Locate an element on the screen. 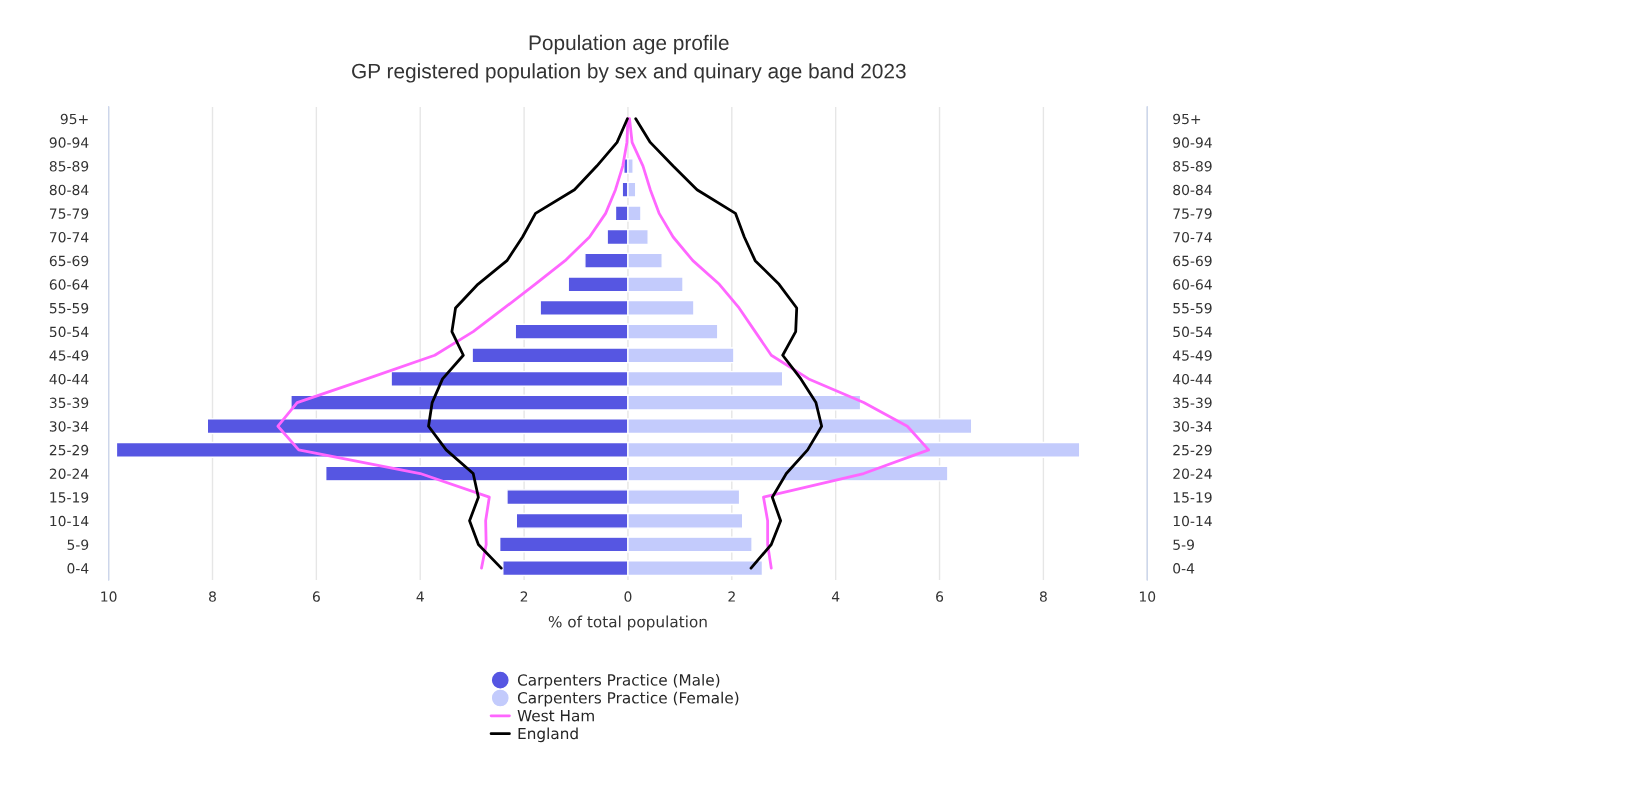 This screenshot has width=1646, height=810. y-tick-label: 85-89 is located at coordinates (69, 166).